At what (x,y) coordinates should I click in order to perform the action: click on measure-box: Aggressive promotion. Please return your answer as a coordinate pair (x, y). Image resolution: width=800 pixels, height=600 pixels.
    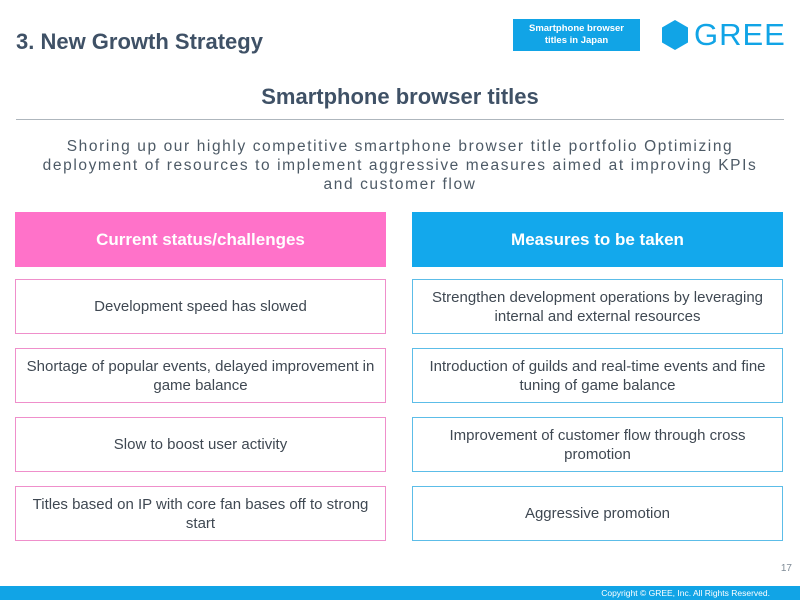
    Looking at the image, I should click on (597, 513).